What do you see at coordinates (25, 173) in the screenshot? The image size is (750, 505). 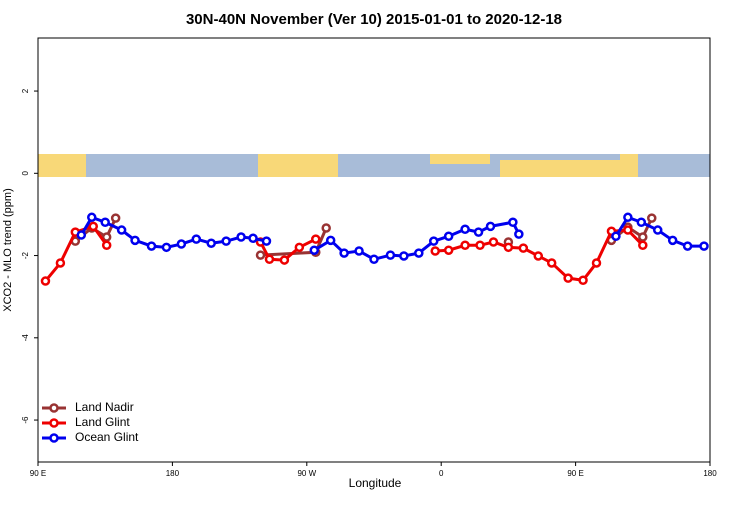 I see `y-tick-label: 0` at bounding box center [25, 173].